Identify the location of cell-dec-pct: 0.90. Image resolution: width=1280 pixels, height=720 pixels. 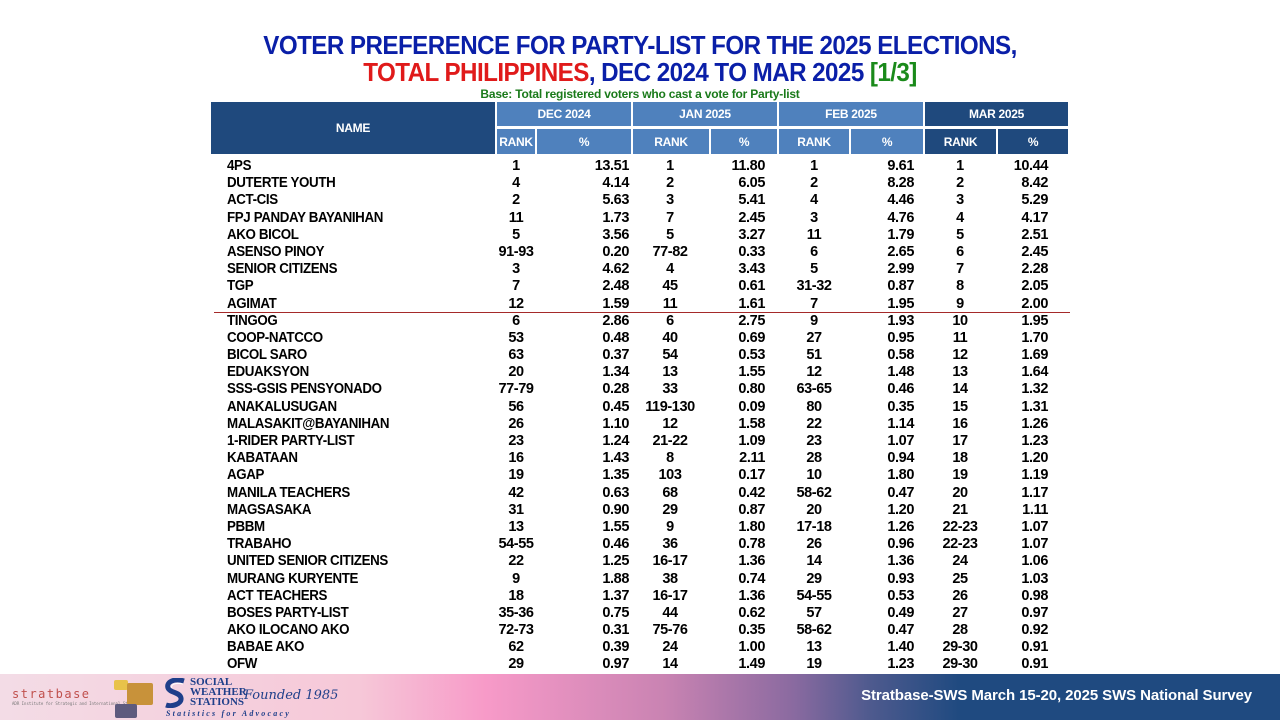
(615, 509).